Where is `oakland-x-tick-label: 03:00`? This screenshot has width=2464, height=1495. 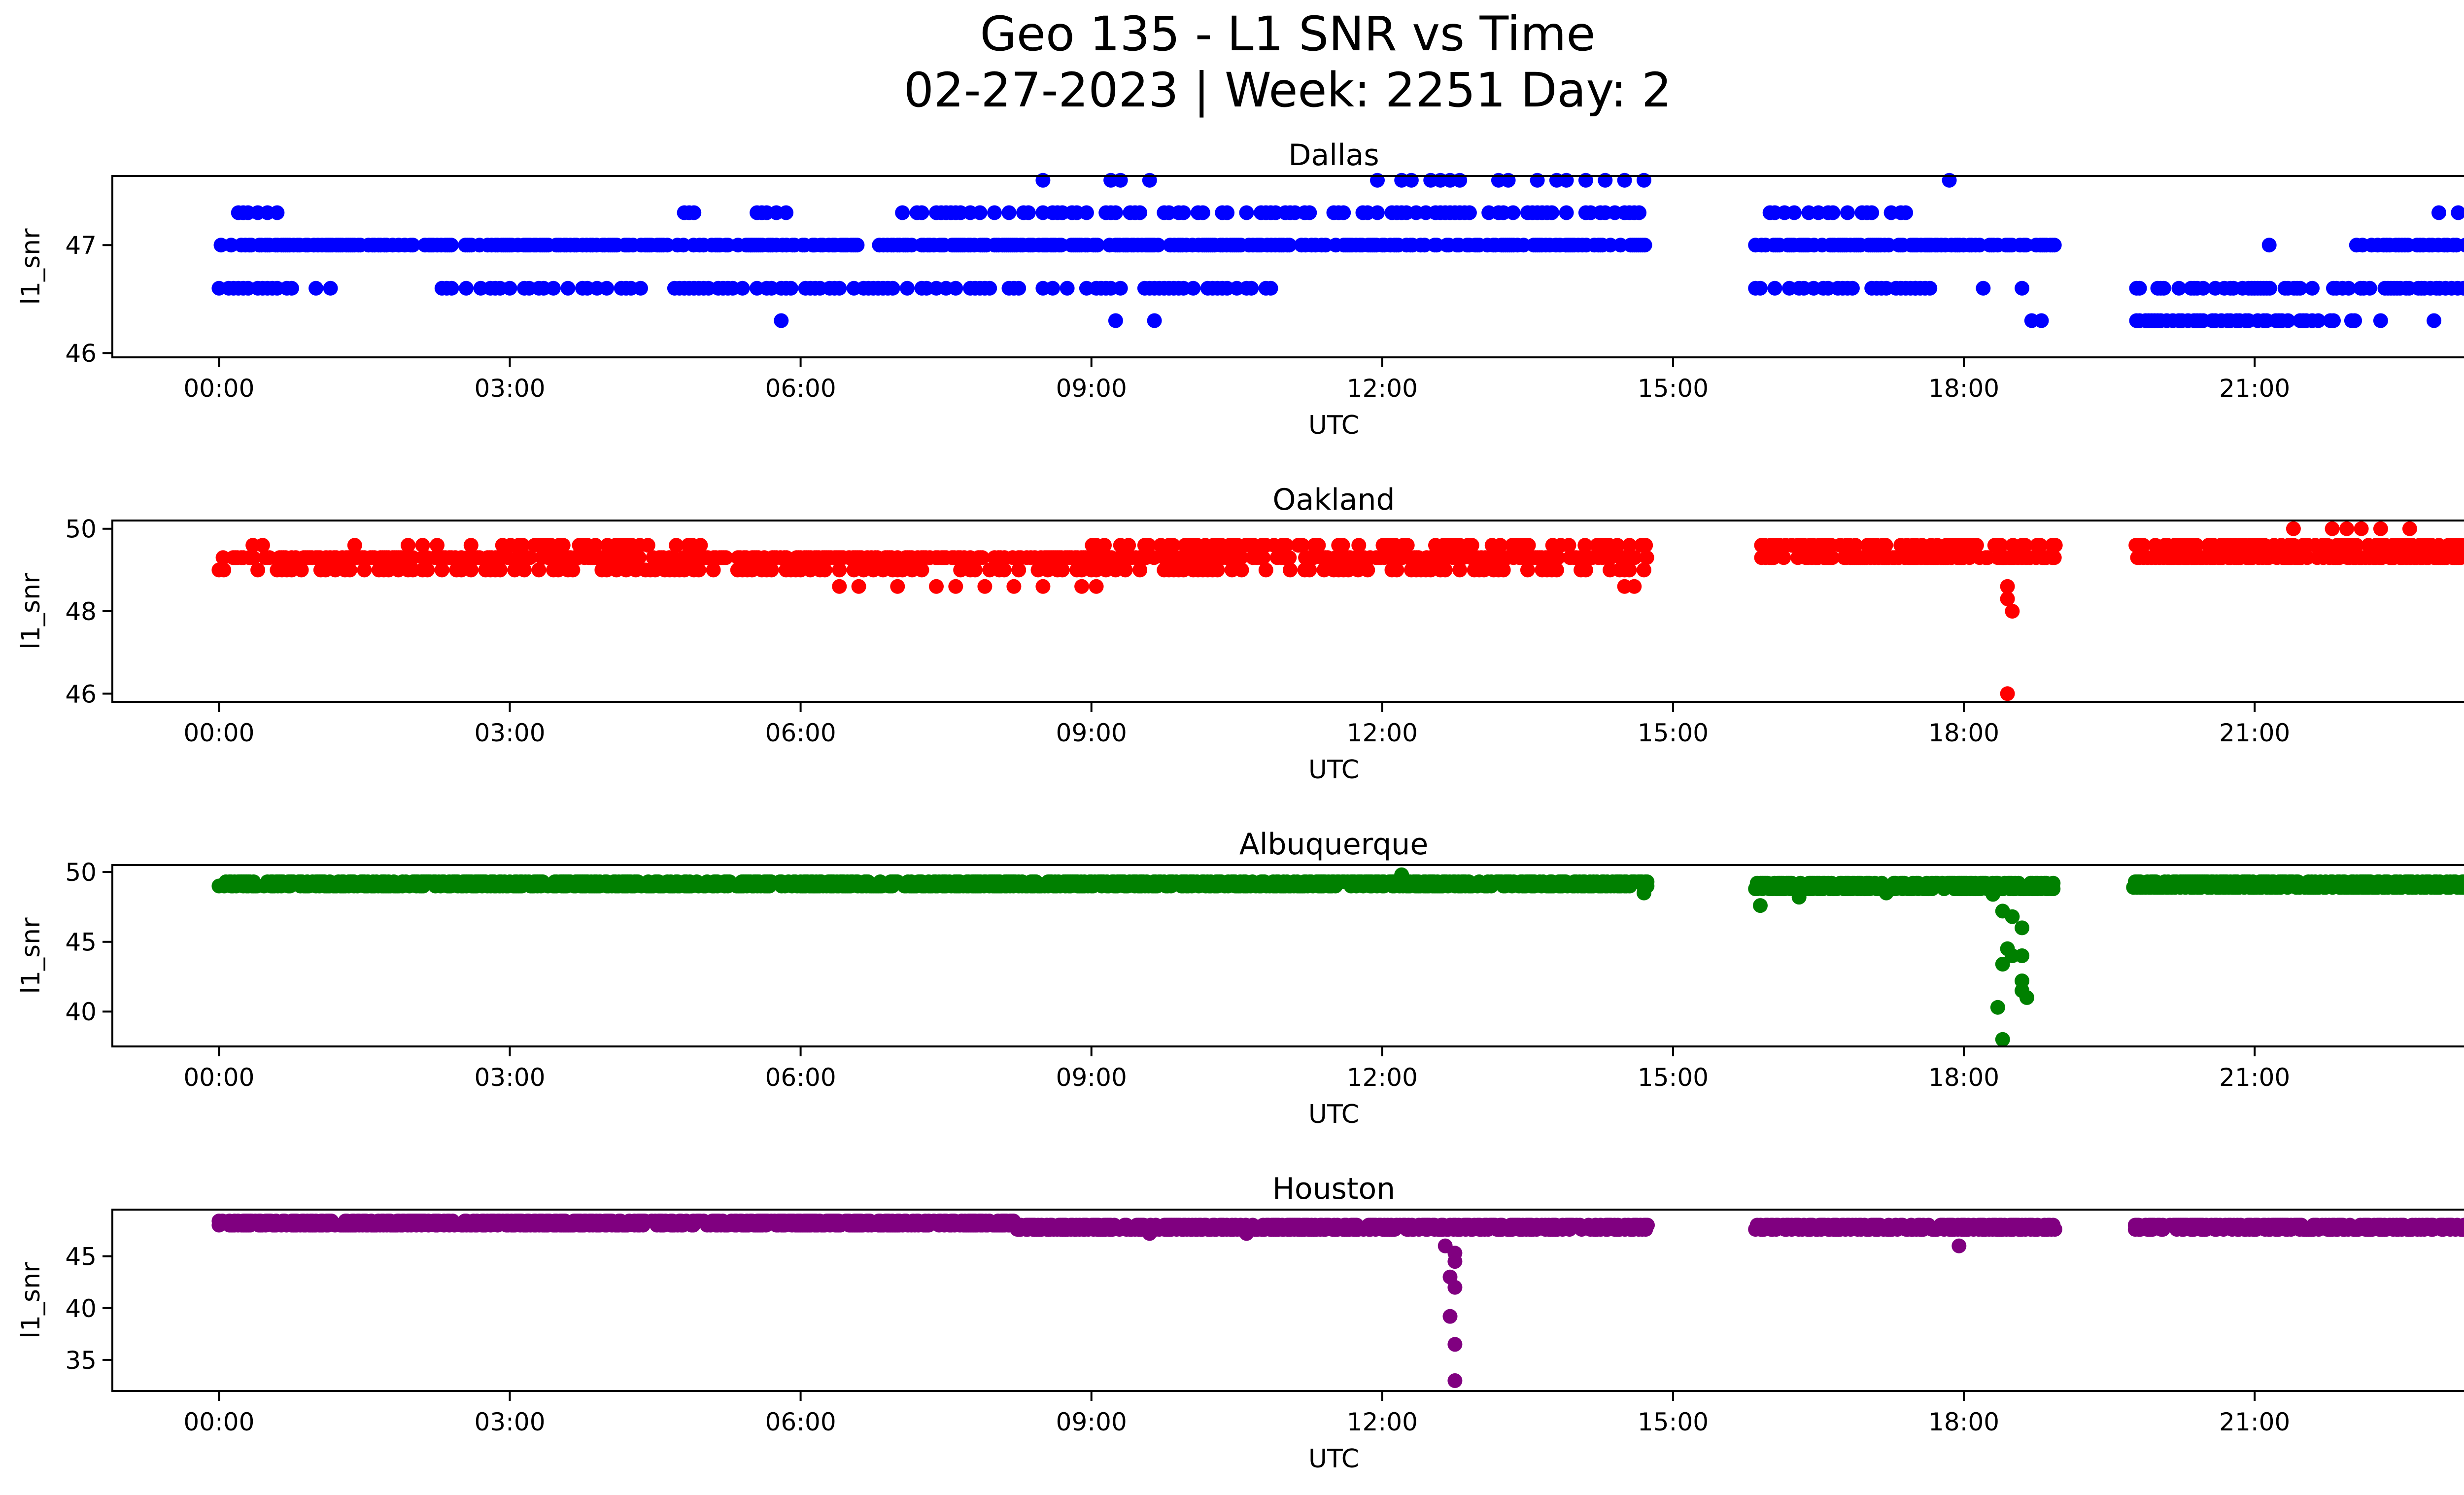 oakland-x-tick-label: 03:00 is located at coordinates (509, 733).